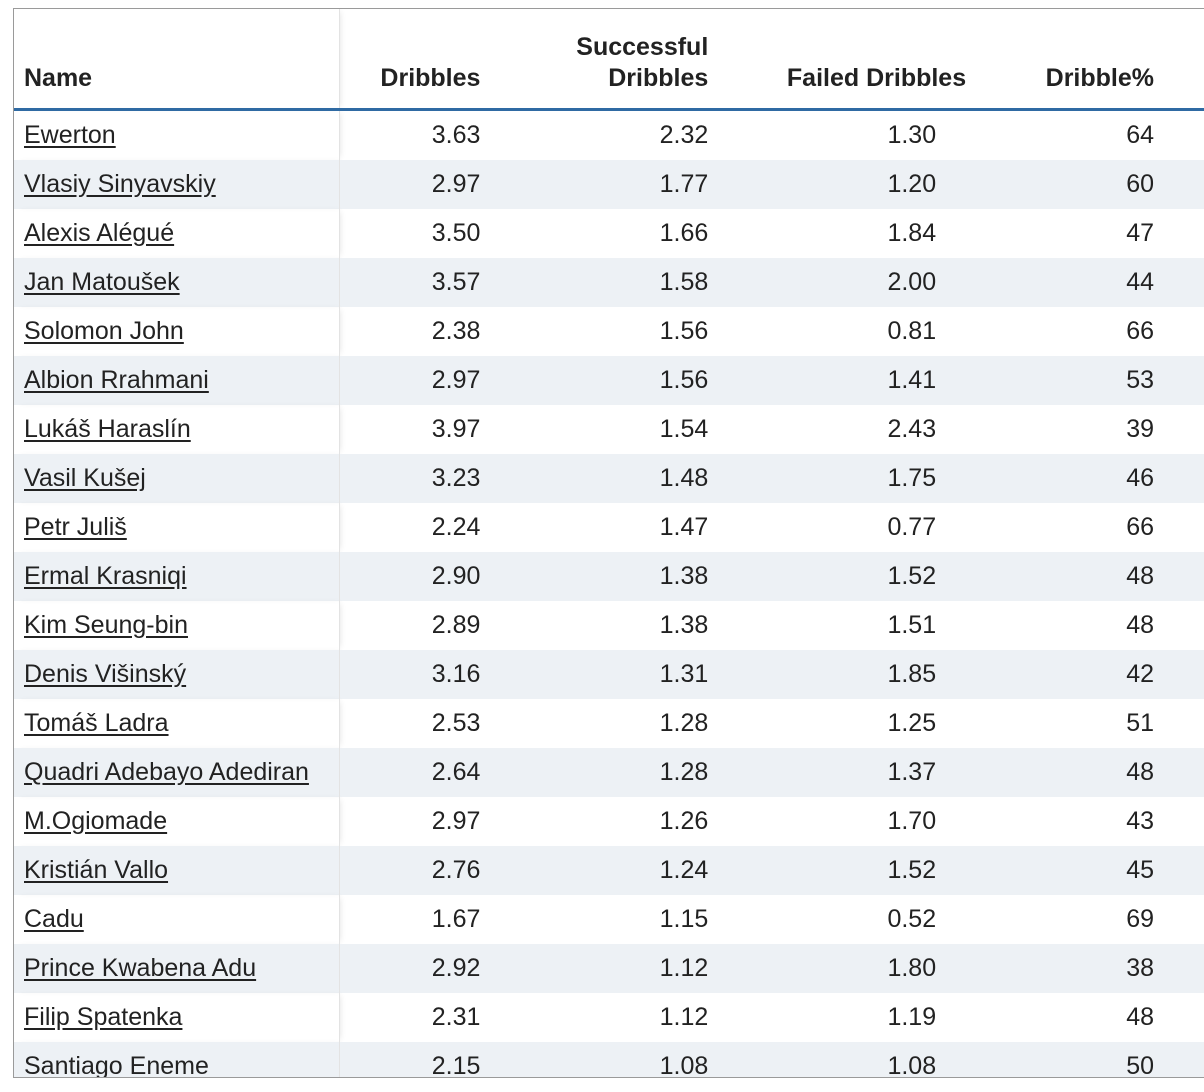  What do you see at coordinates (102, 282) in the screenshot?
I see `player-name-link: Jan Matoušek` at bounding box center [102, 282].